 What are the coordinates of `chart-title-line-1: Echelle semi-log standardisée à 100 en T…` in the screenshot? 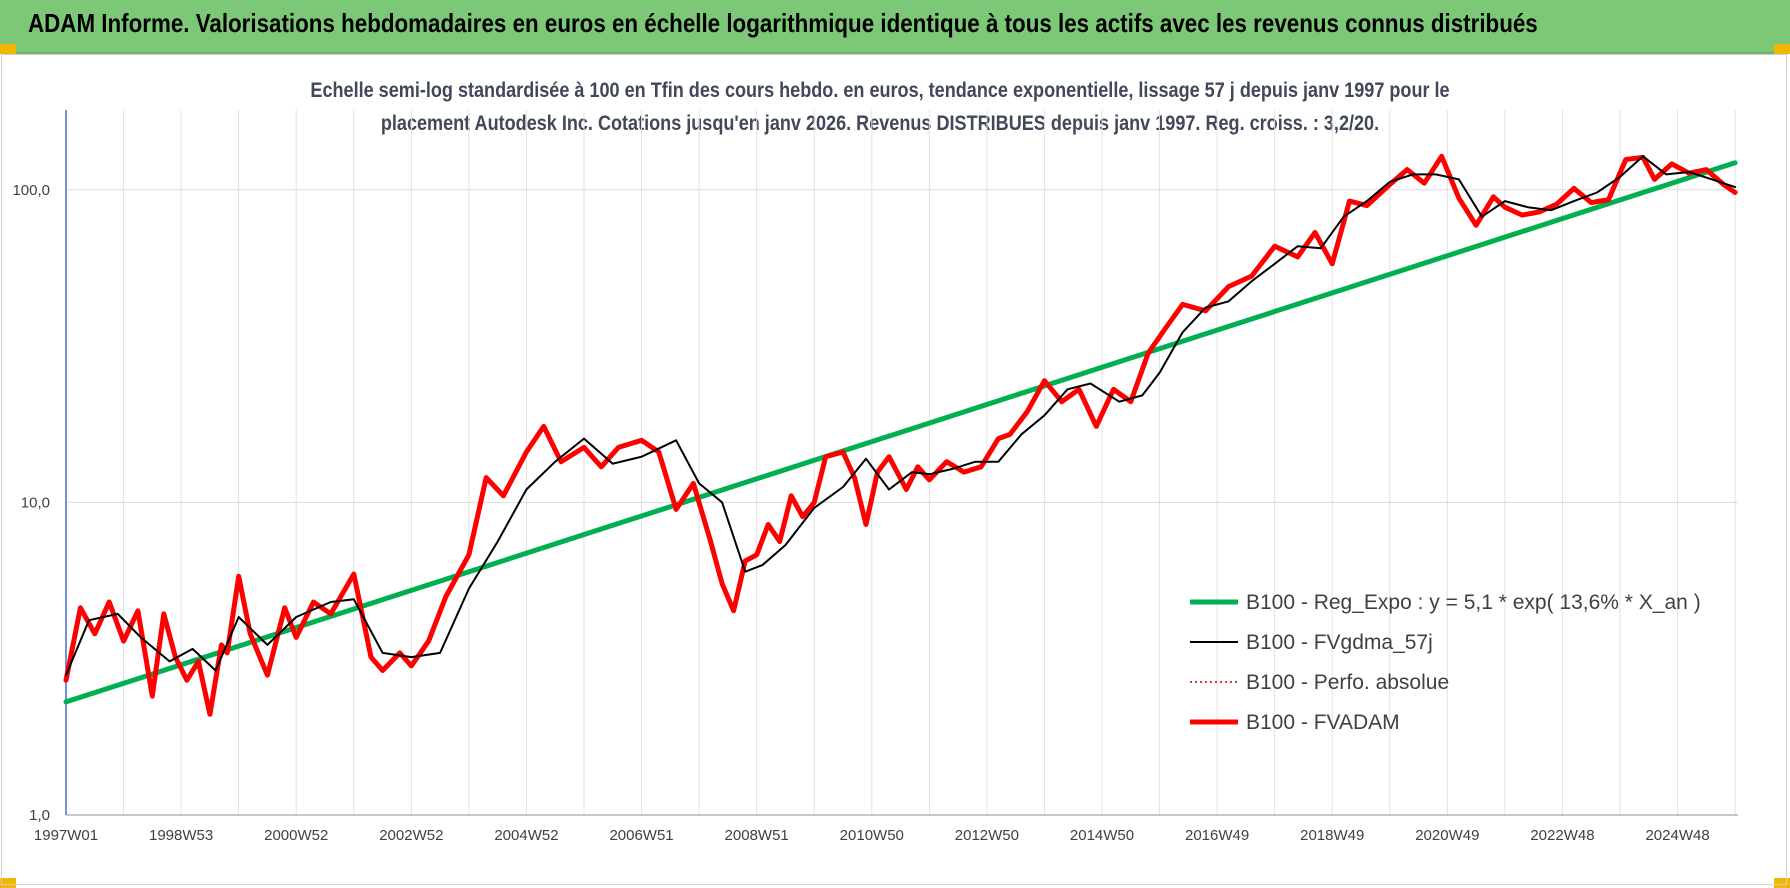 It's located at (880, 90).